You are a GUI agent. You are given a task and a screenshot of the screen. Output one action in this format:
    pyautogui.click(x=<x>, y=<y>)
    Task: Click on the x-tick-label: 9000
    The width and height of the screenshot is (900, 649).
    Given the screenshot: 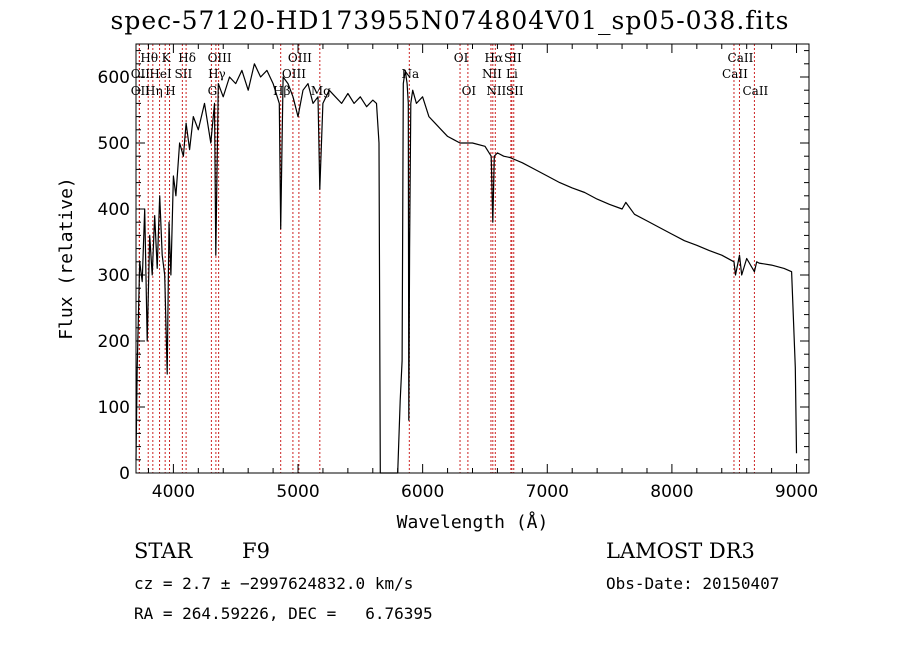 What is the action you would take?
    pyautogui.click(x=796, y=492)
    